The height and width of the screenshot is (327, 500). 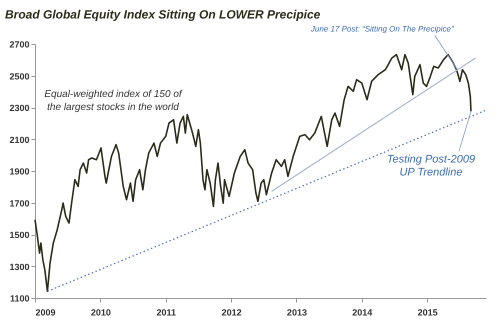 What do you see at coordinates (428, 313) in the screenshot?
I see `x-tick-label: 2015` at bounding box center [428, 313].